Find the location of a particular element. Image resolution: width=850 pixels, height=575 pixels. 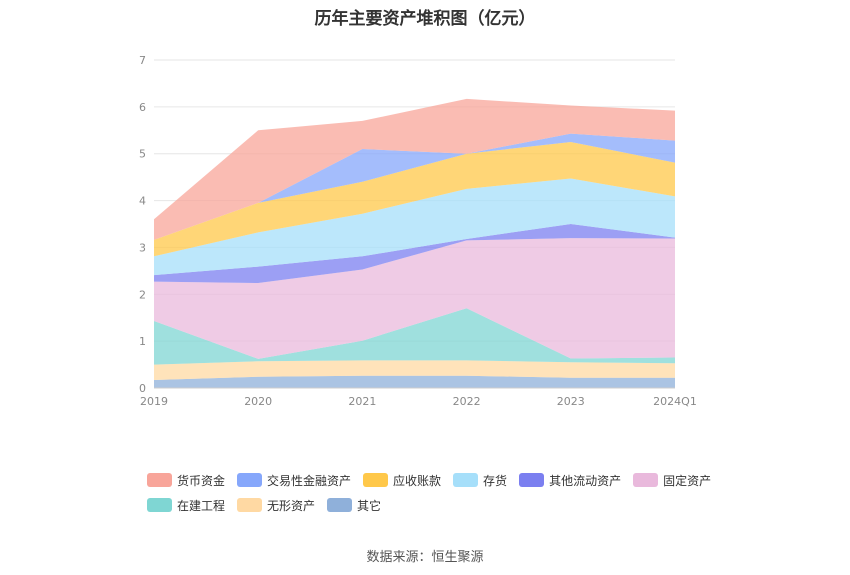

legend-label: 其他流动资产 is located at coordinates (585, 480).